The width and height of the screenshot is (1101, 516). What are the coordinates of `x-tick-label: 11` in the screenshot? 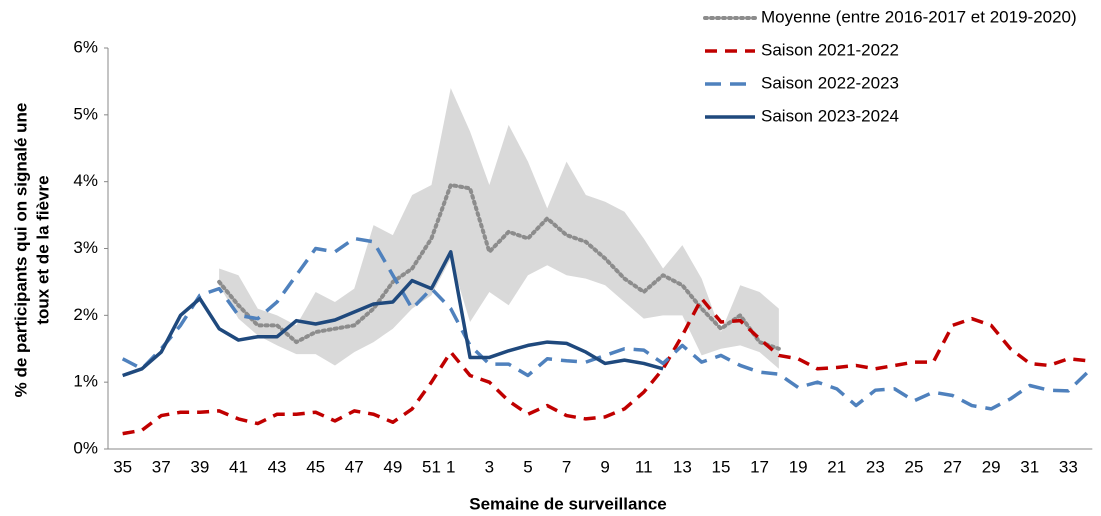 It's located at (644, 466).